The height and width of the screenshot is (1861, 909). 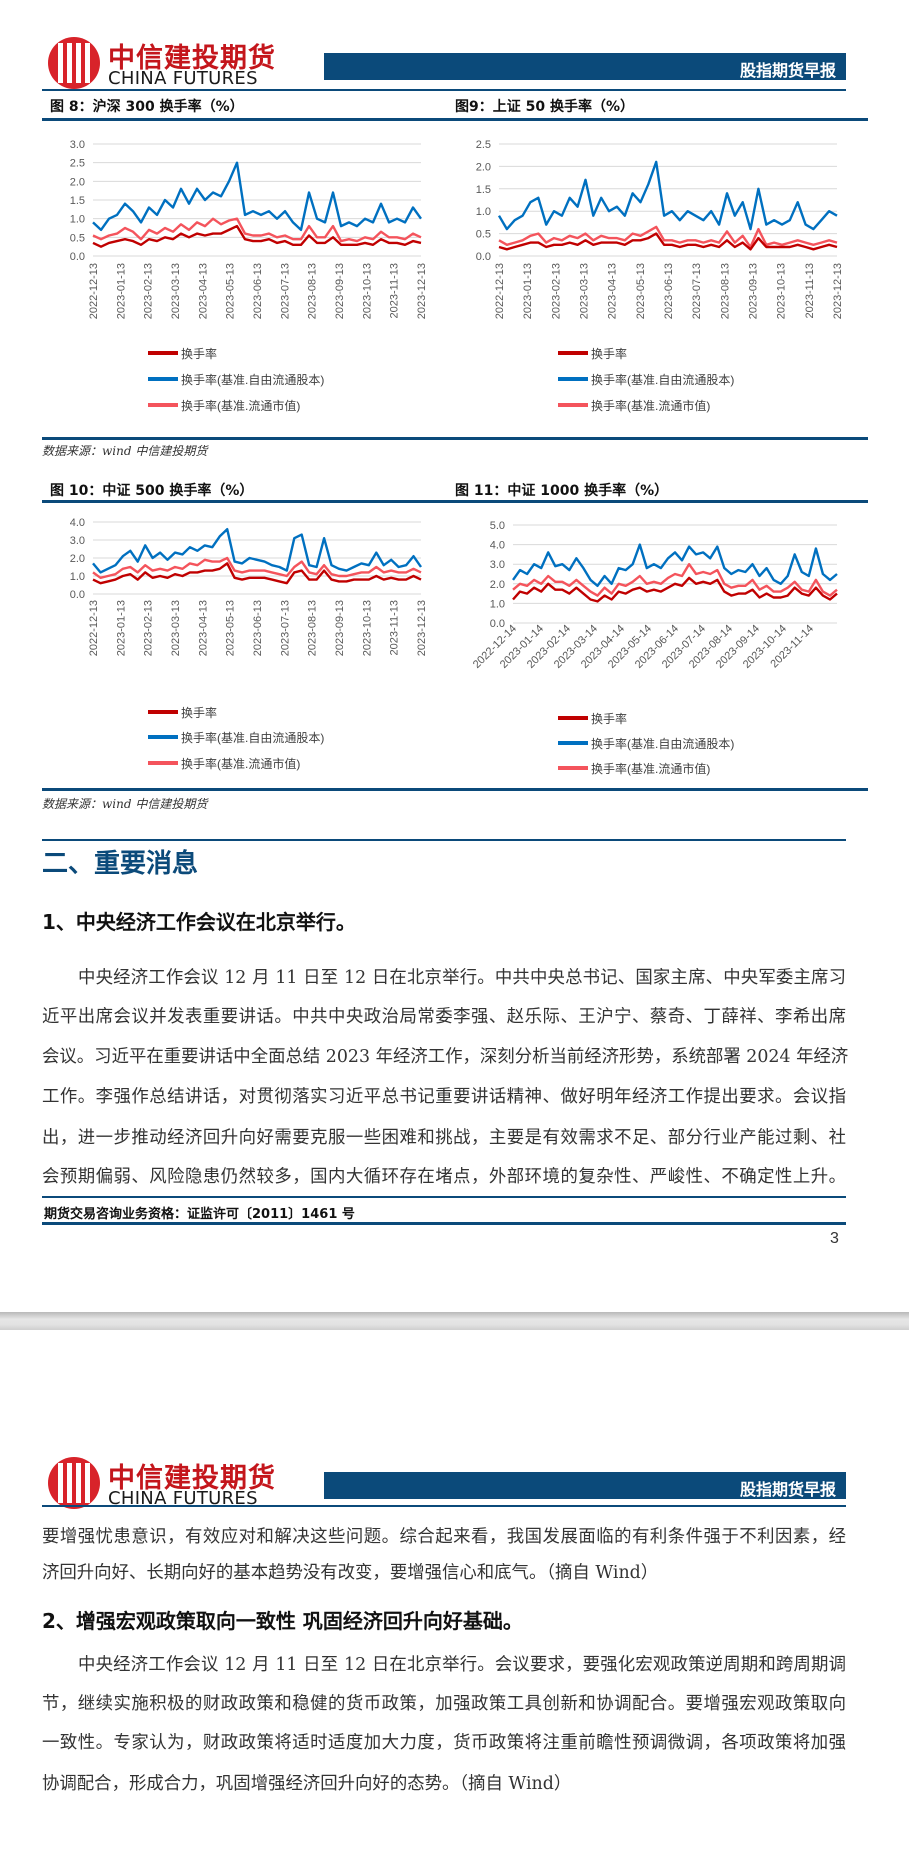 I want to click on report-title-bar: 股指期货早报, so click(x=585, y=1485).